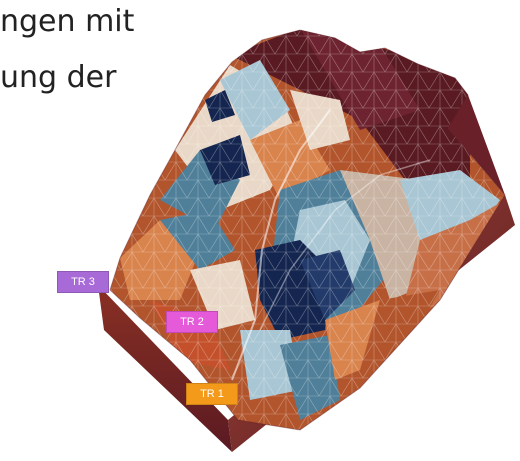 The width and height of the screenshot is (520, 461). What do you see at coordinates (58, 77) in the screenshot?
I see `caption-line-2: ung der` at bounding box center [58, 77].